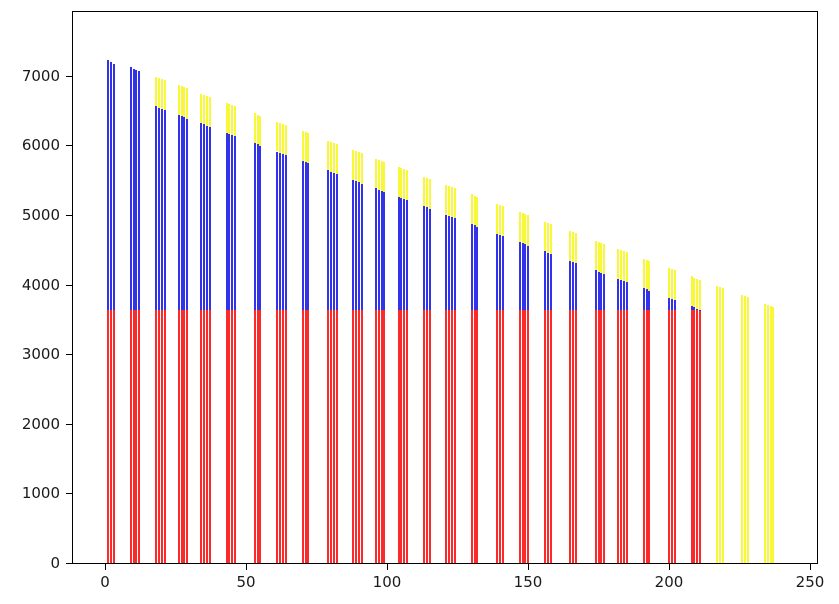 The image size is (839, 604). I want to click on y-axis-tick-label: 6000, so click(40, 145).